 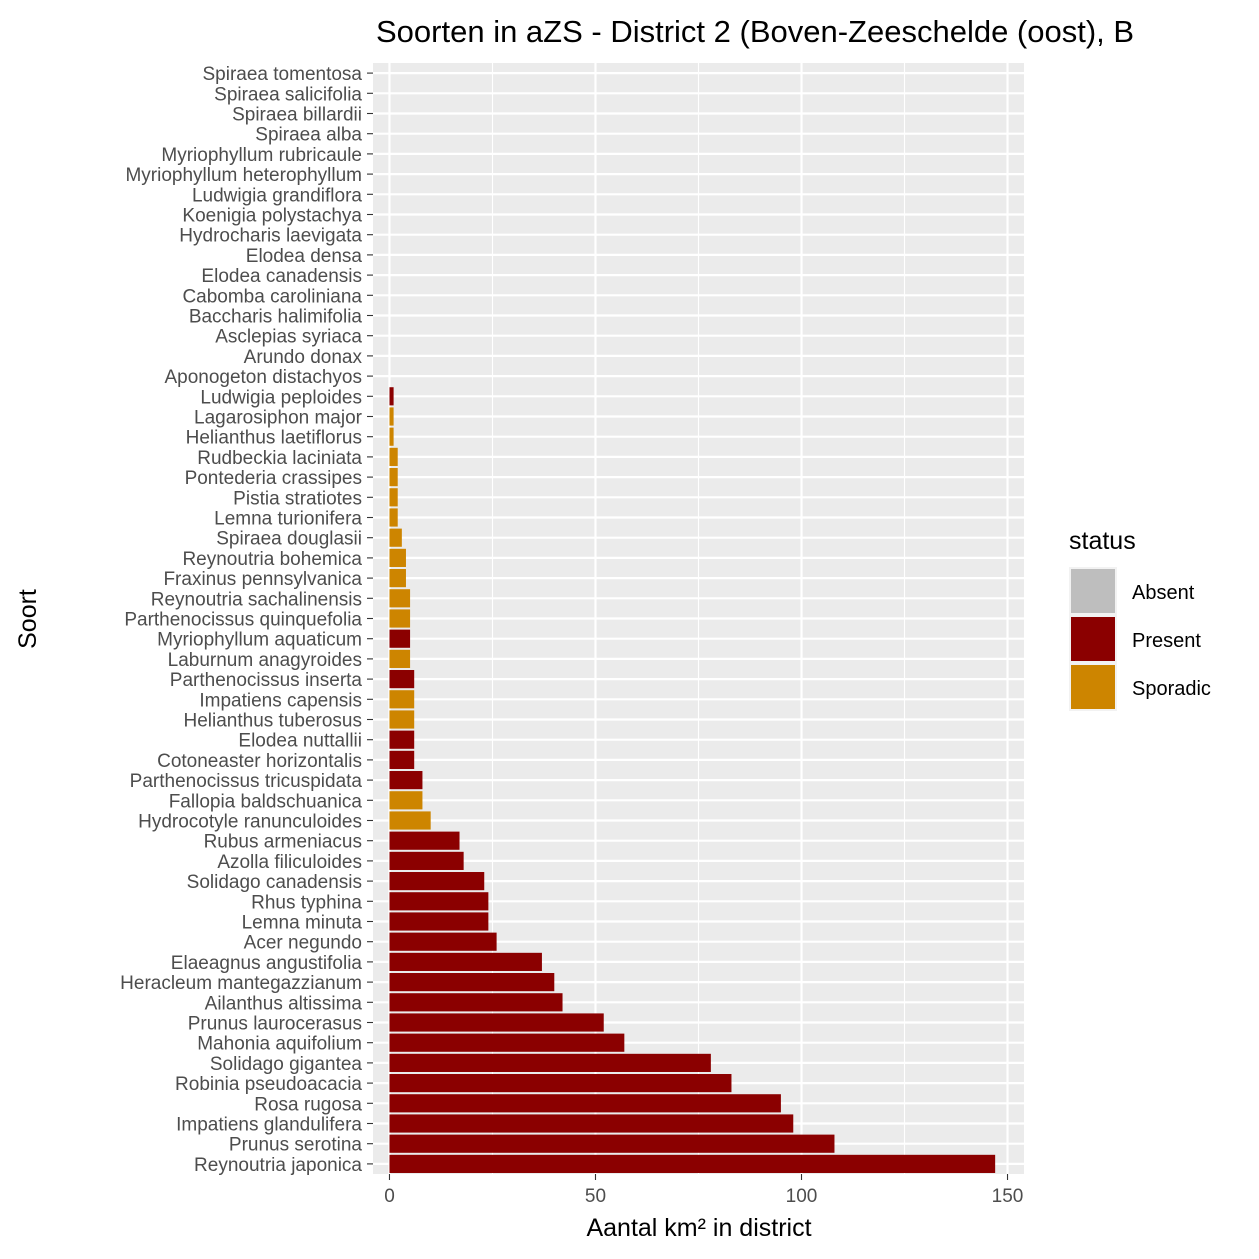 What do you see at coordinates (274, 438) in the screenshot?
I see `y-tick-label: Helianthus laetiflorus` at bounding box center [274, 438].